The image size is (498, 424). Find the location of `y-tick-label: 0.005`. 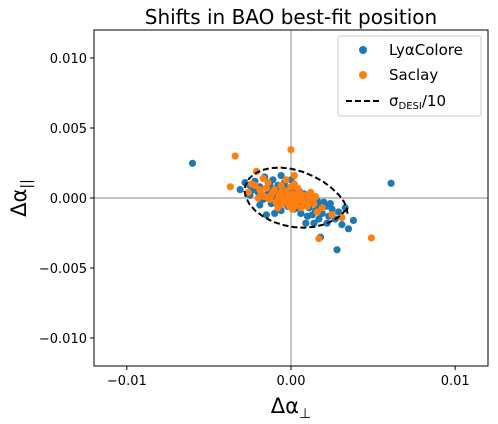

y-tick-label: 0.005 is located at coordinates (68, 129).